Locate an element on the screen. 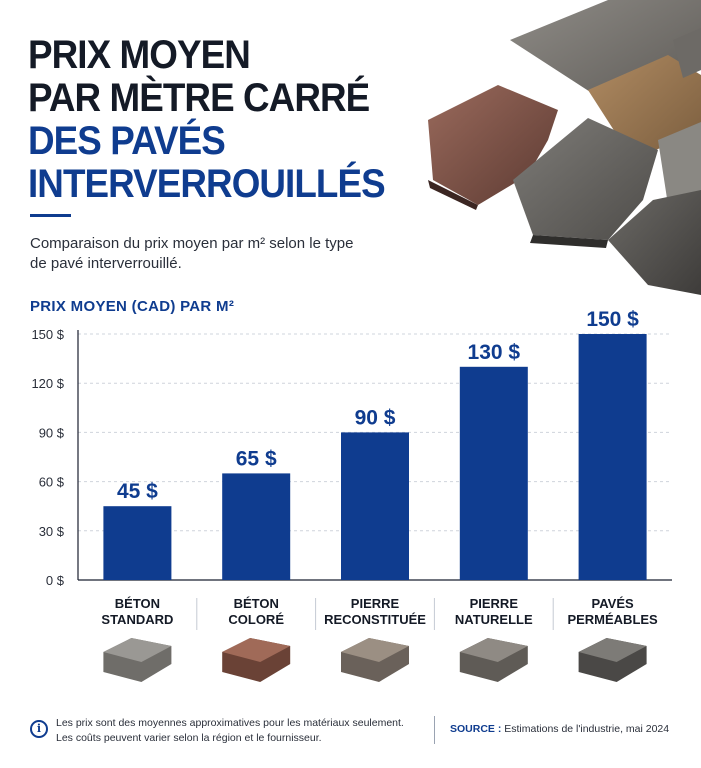 Image resolution: width=701 pixels, height=768 pixels. y-tick-label: 150 $ is located at coordinates (47, 334).